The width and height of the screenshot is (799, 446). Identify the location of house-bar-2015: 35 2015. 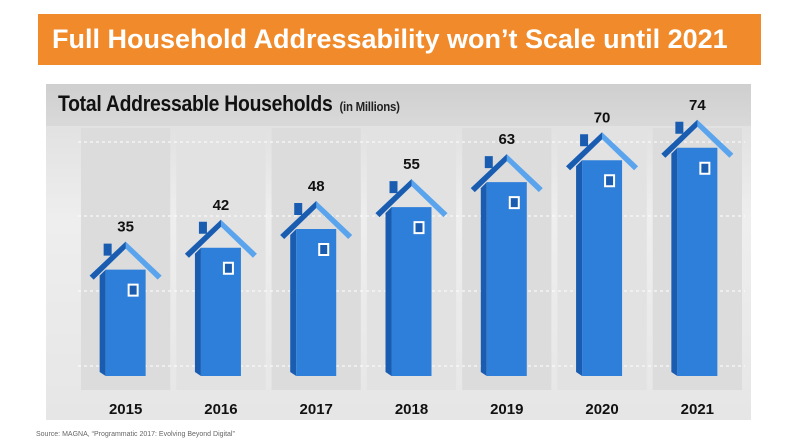
(125, 318).